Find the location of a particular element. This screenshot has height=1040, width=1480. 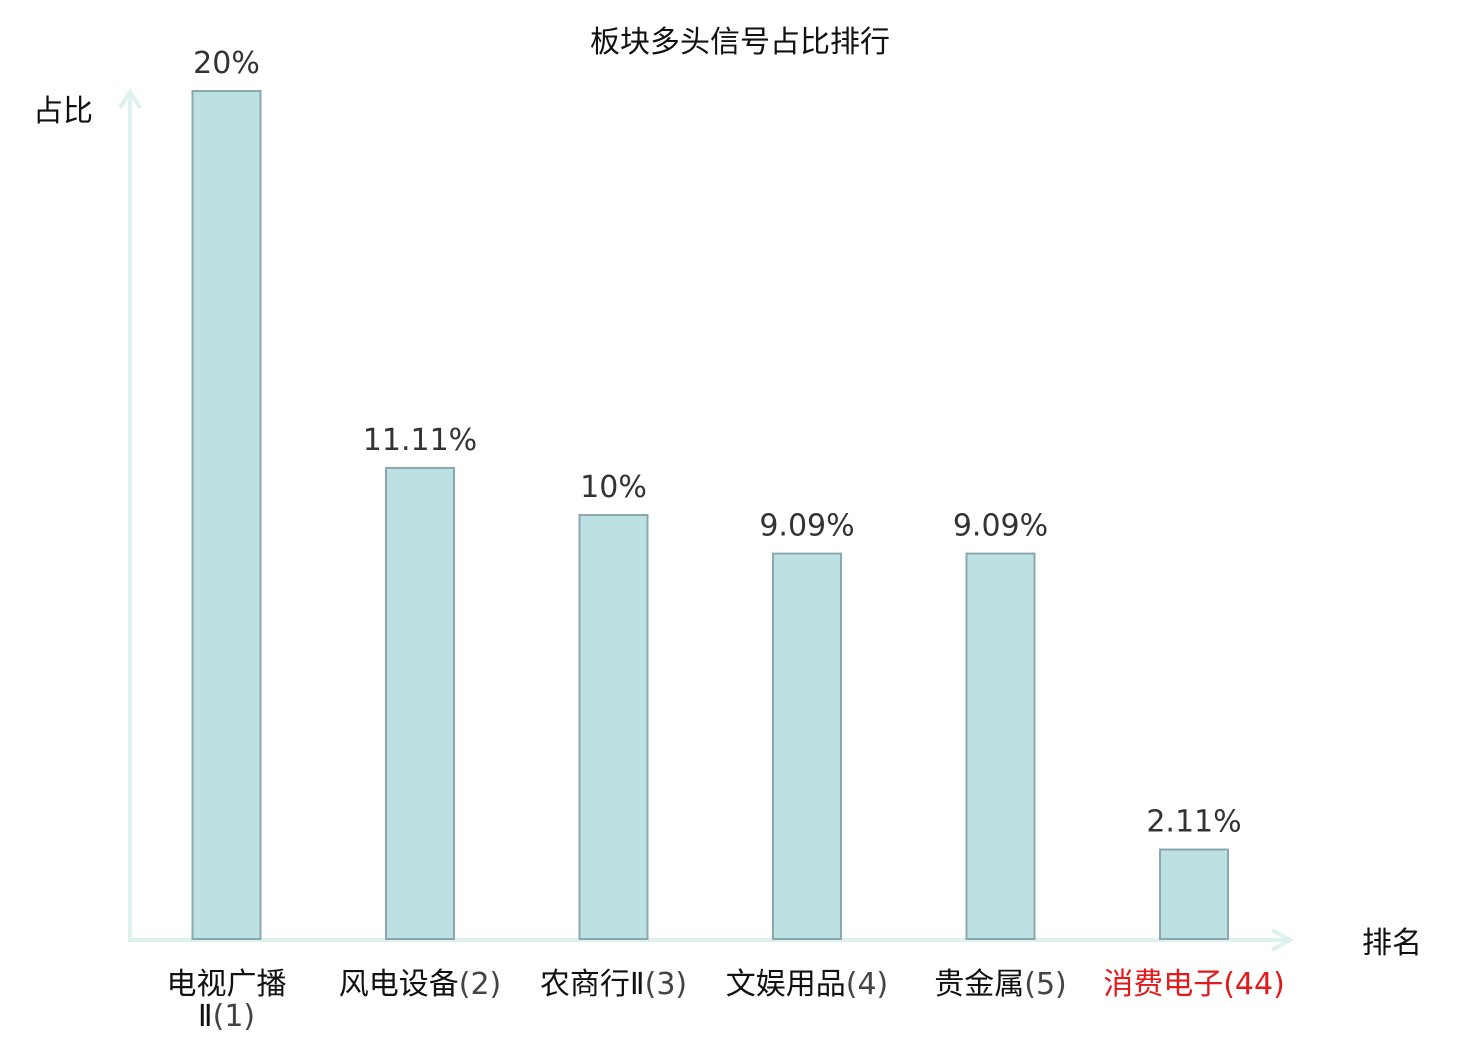

value-label-5: 9.09% is located at coordinates (1000, 526).